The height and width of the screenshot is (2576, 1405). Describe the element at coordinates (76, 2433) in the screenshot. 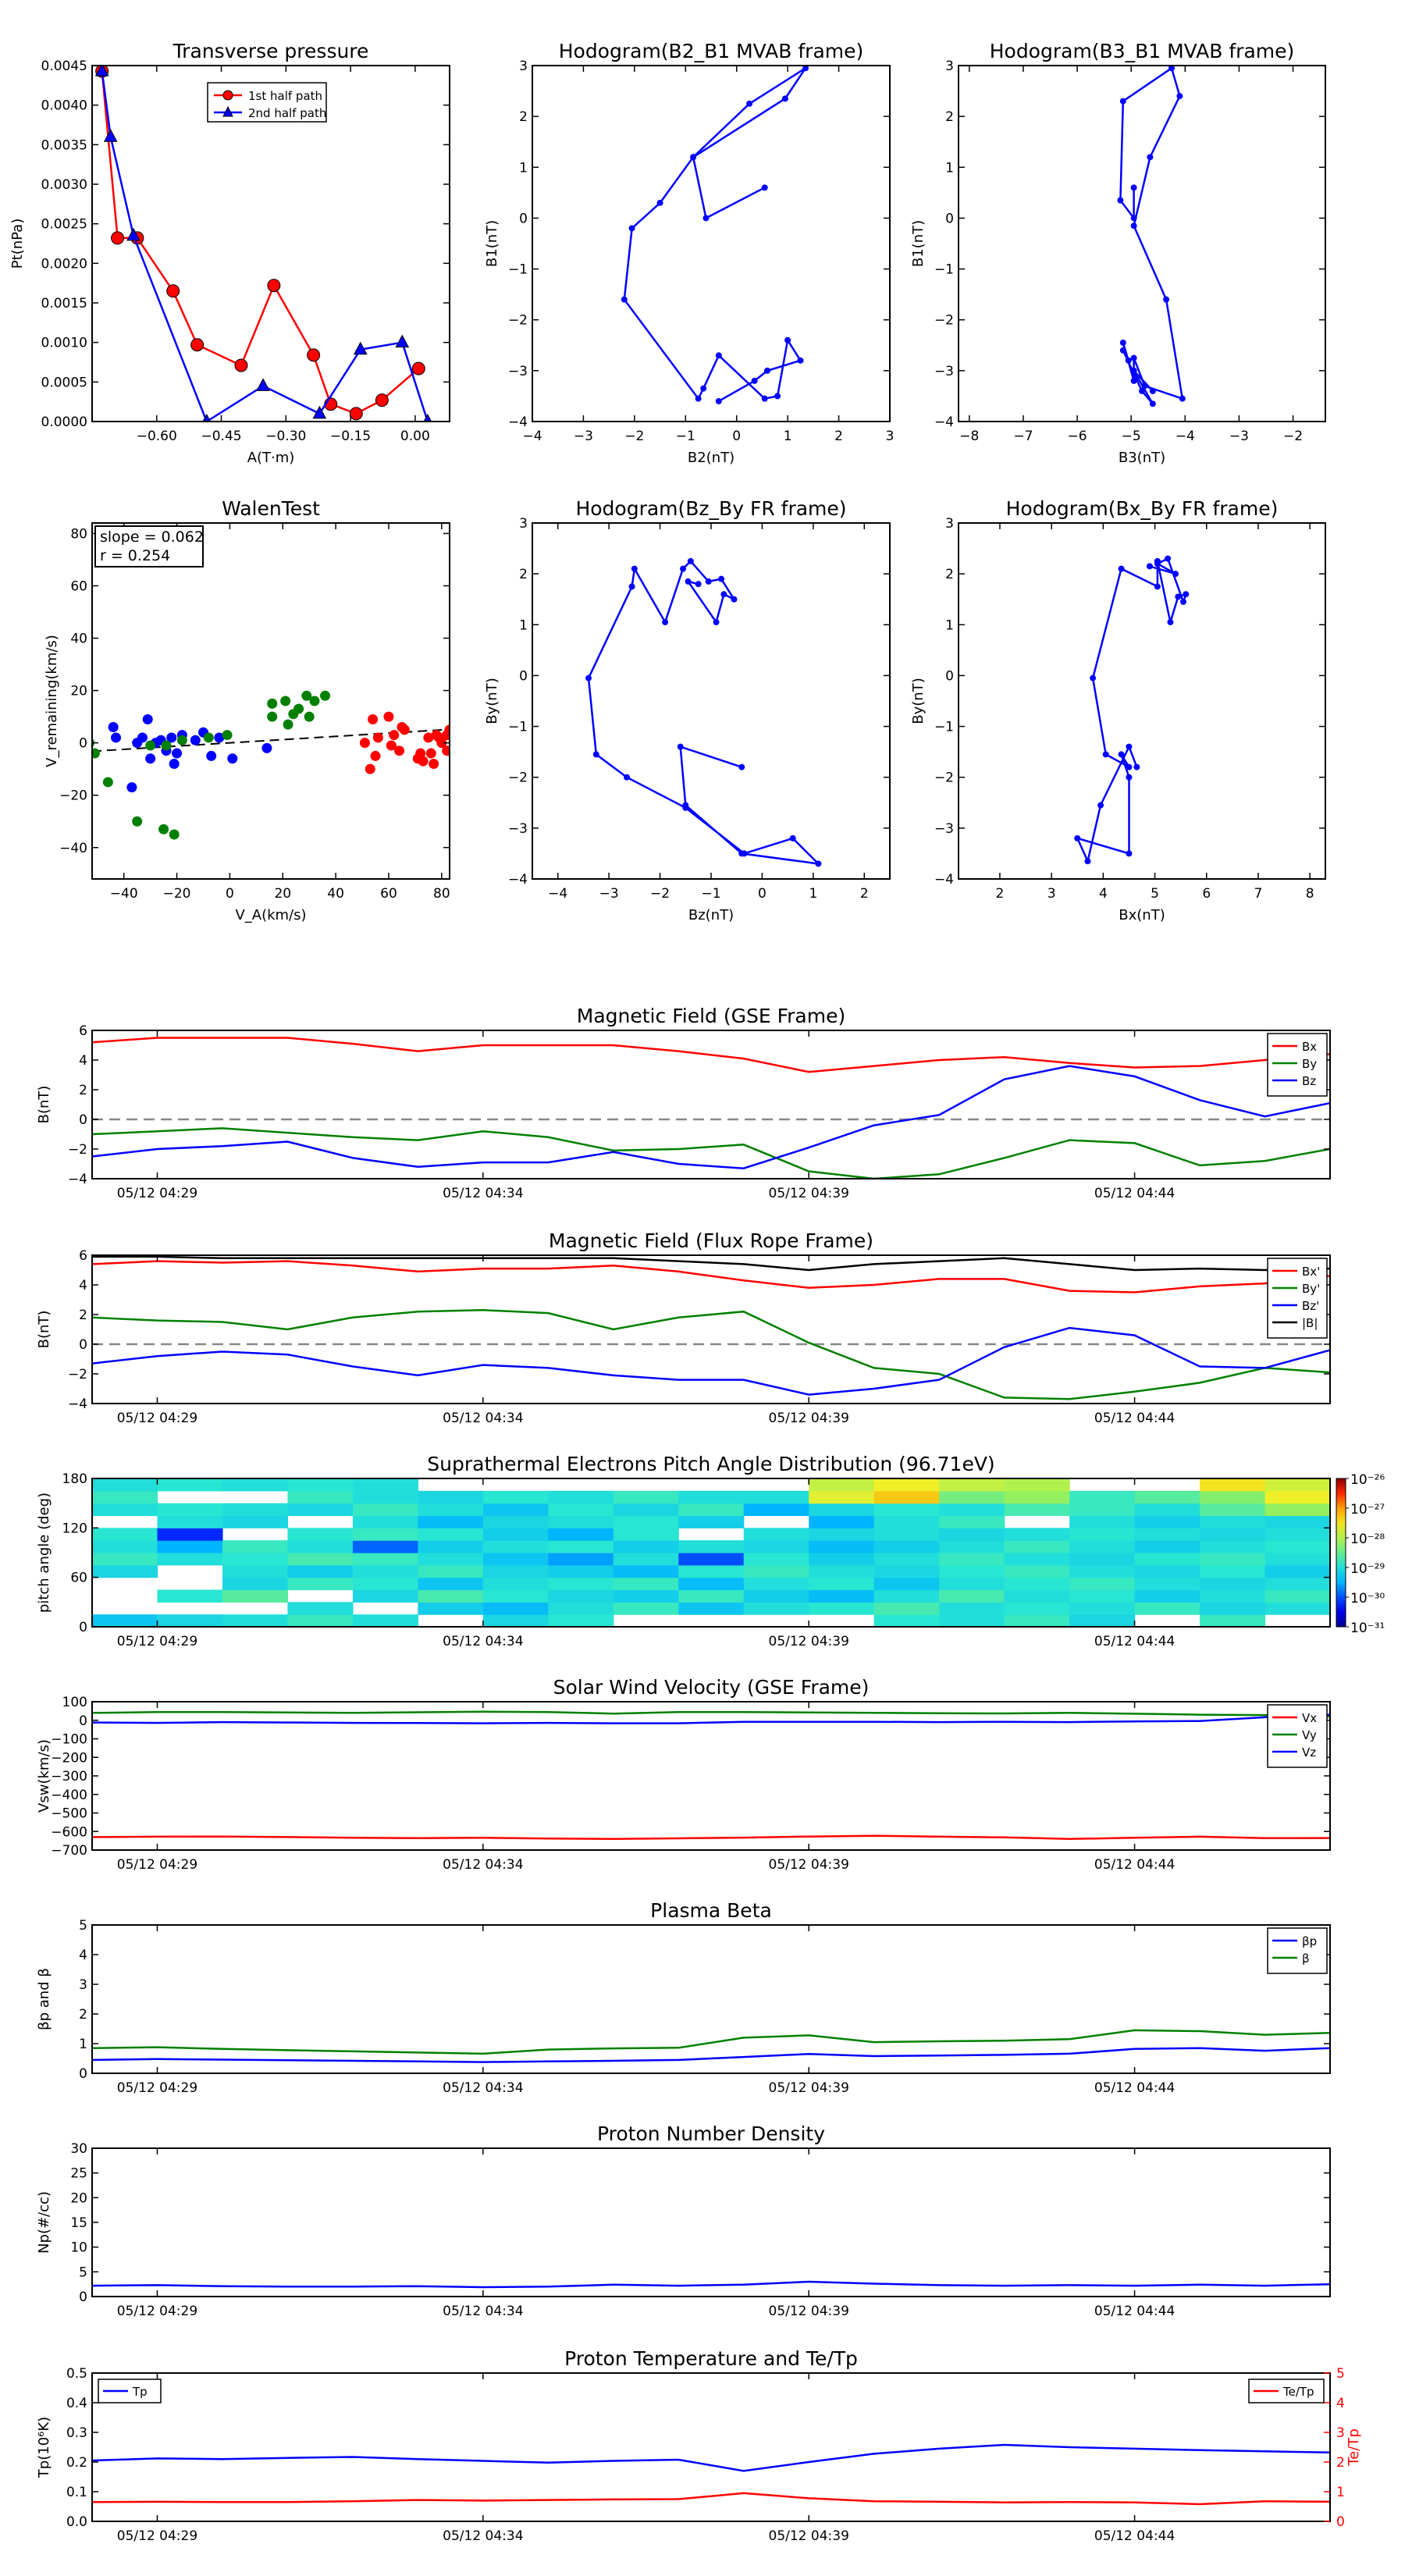

I see `y-tick-label: 0.3` at that location.